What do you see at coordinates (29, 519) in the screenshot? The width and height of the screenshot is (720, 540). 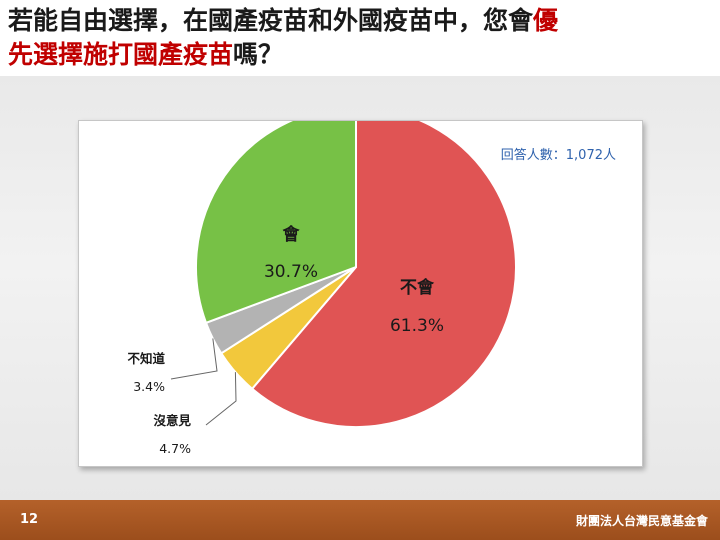 I see `page-number: 12` at bounding box center [29, 519].